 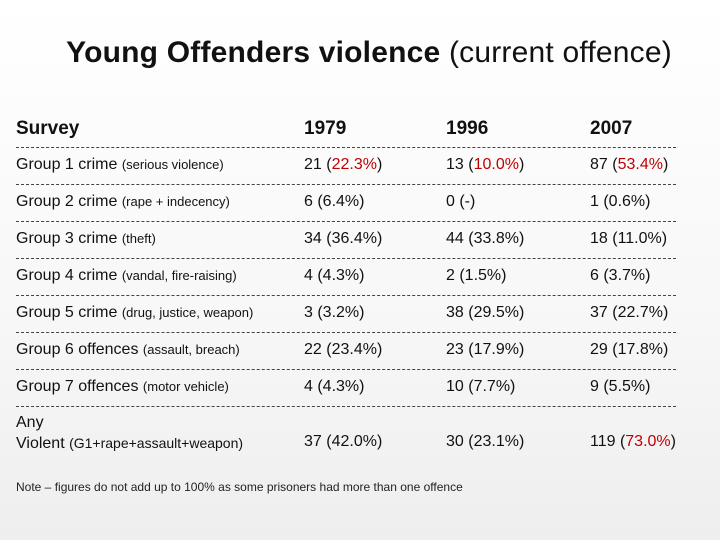 I want to click on value-1979-pre: 6 (6.4%), so click(x=334, y=201).